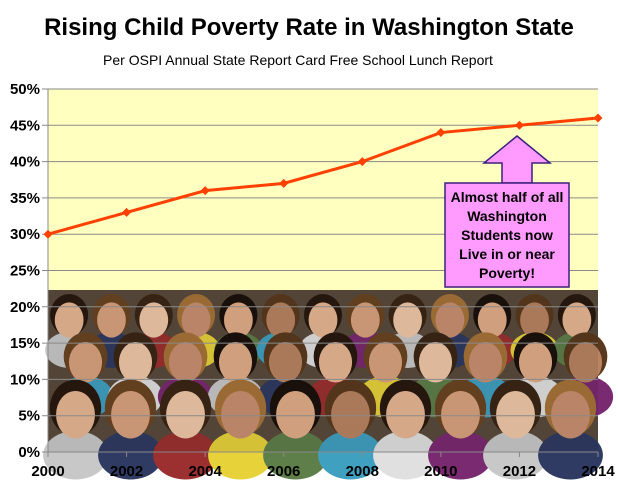 The width and height of the screenshot is (618, 487). I want to click on x-tick-labels: 2000 2002 2004 2006 2008 2010 2012 2014, so click(323, 466).